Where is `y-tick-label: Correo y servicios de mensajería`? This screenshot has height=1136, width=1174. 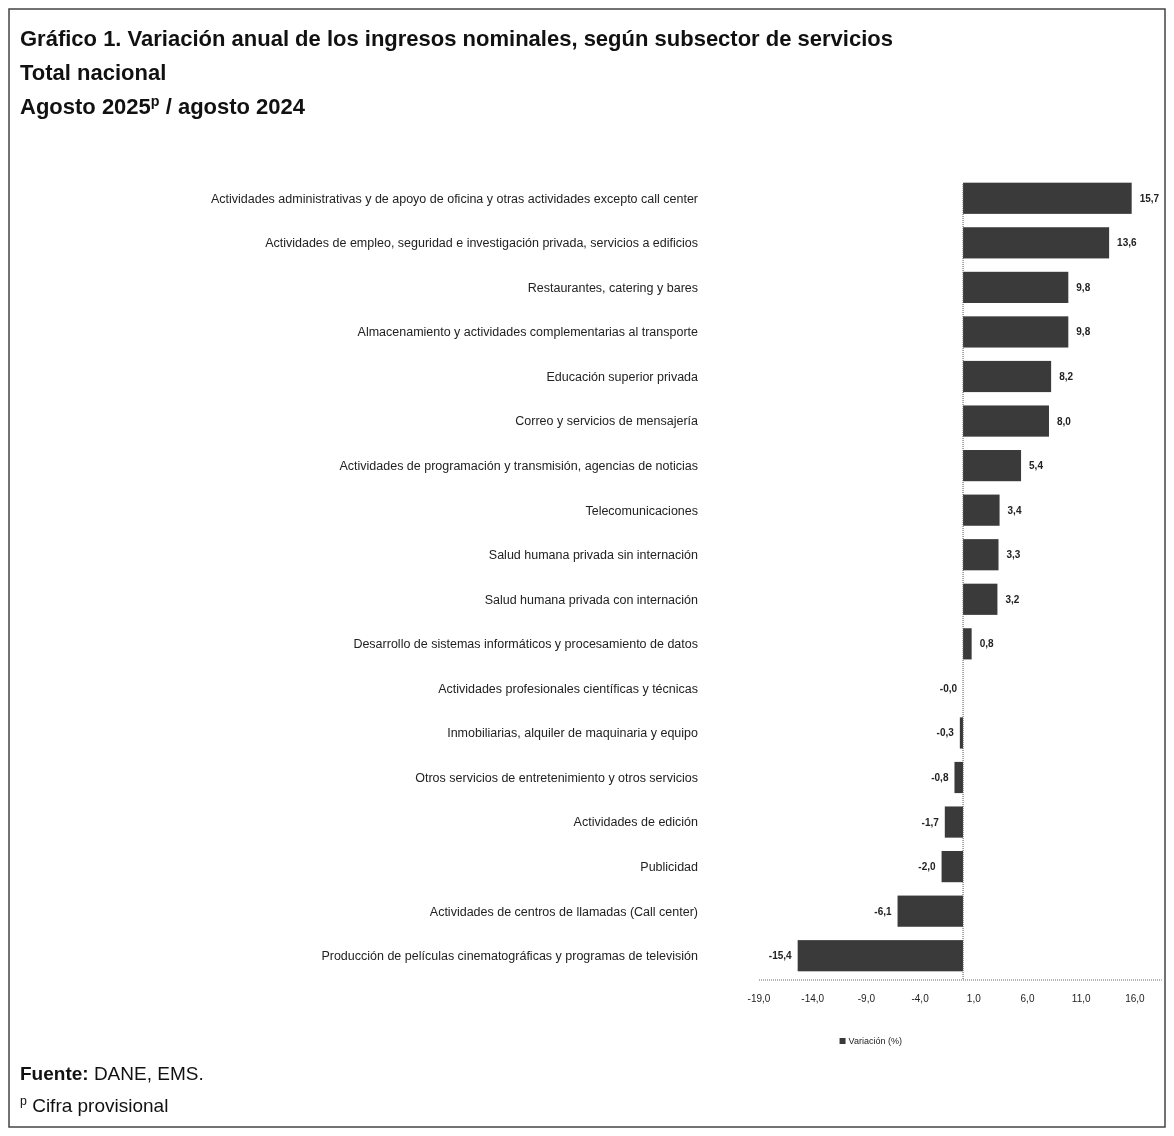
y-tick-label: Correo y servicios de mensajería is located at coordinates (607, 421).